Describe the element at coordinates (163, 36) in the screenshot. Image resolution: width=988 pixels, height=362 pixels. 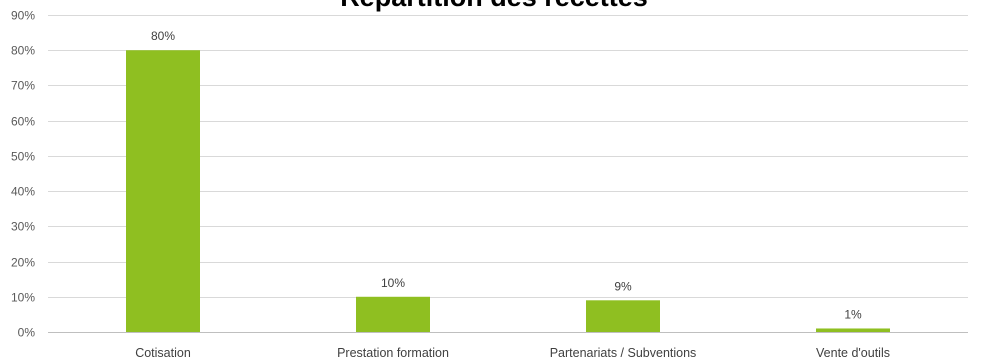
I see `data-label: 80%` at that location.